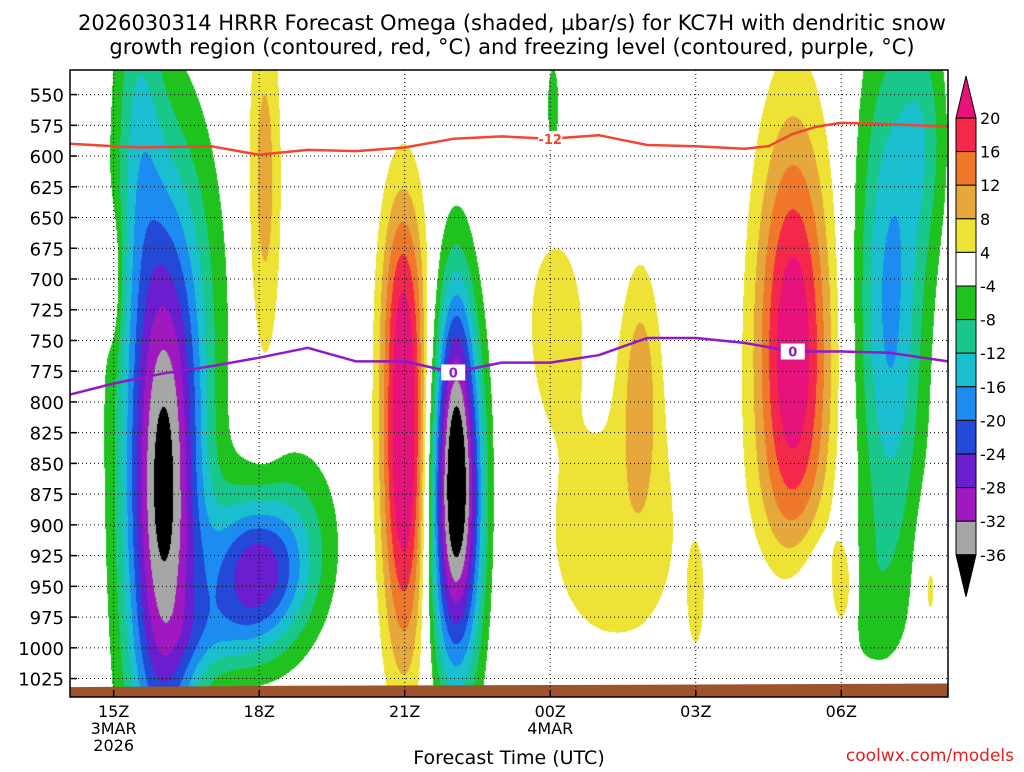 The image size is (1024, 772). Describe the element at coordinates (841, 711) in the screenshot. I see `time-tick-label: 06Z` at that location.